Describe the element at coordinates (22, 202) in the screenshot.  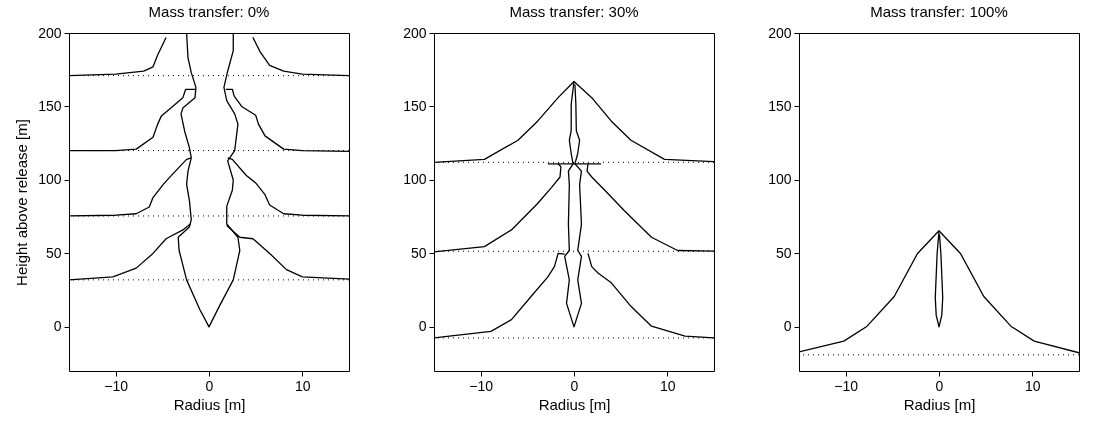
I see `y-axis-title: Height above release [m]` at that location.